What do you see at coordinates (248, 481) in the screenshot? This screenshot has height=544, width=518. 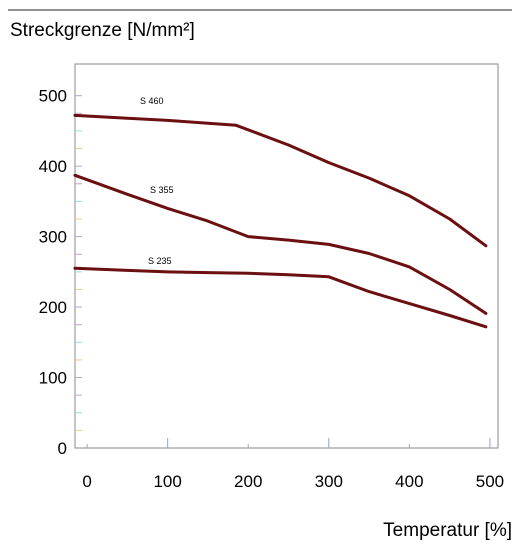 I see `x-tick-label: 200` at bounding box center [248, 481].